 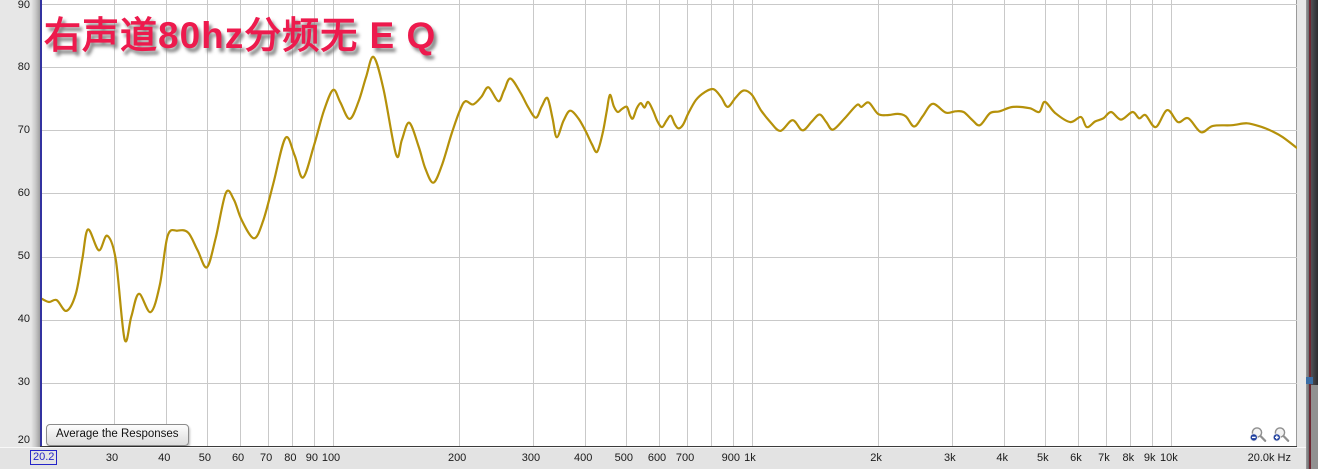 What do you see at coordinates (685, 458) in the screenshot?
I see `x-tick-label-700: 700` at bounding box center [685, 458].